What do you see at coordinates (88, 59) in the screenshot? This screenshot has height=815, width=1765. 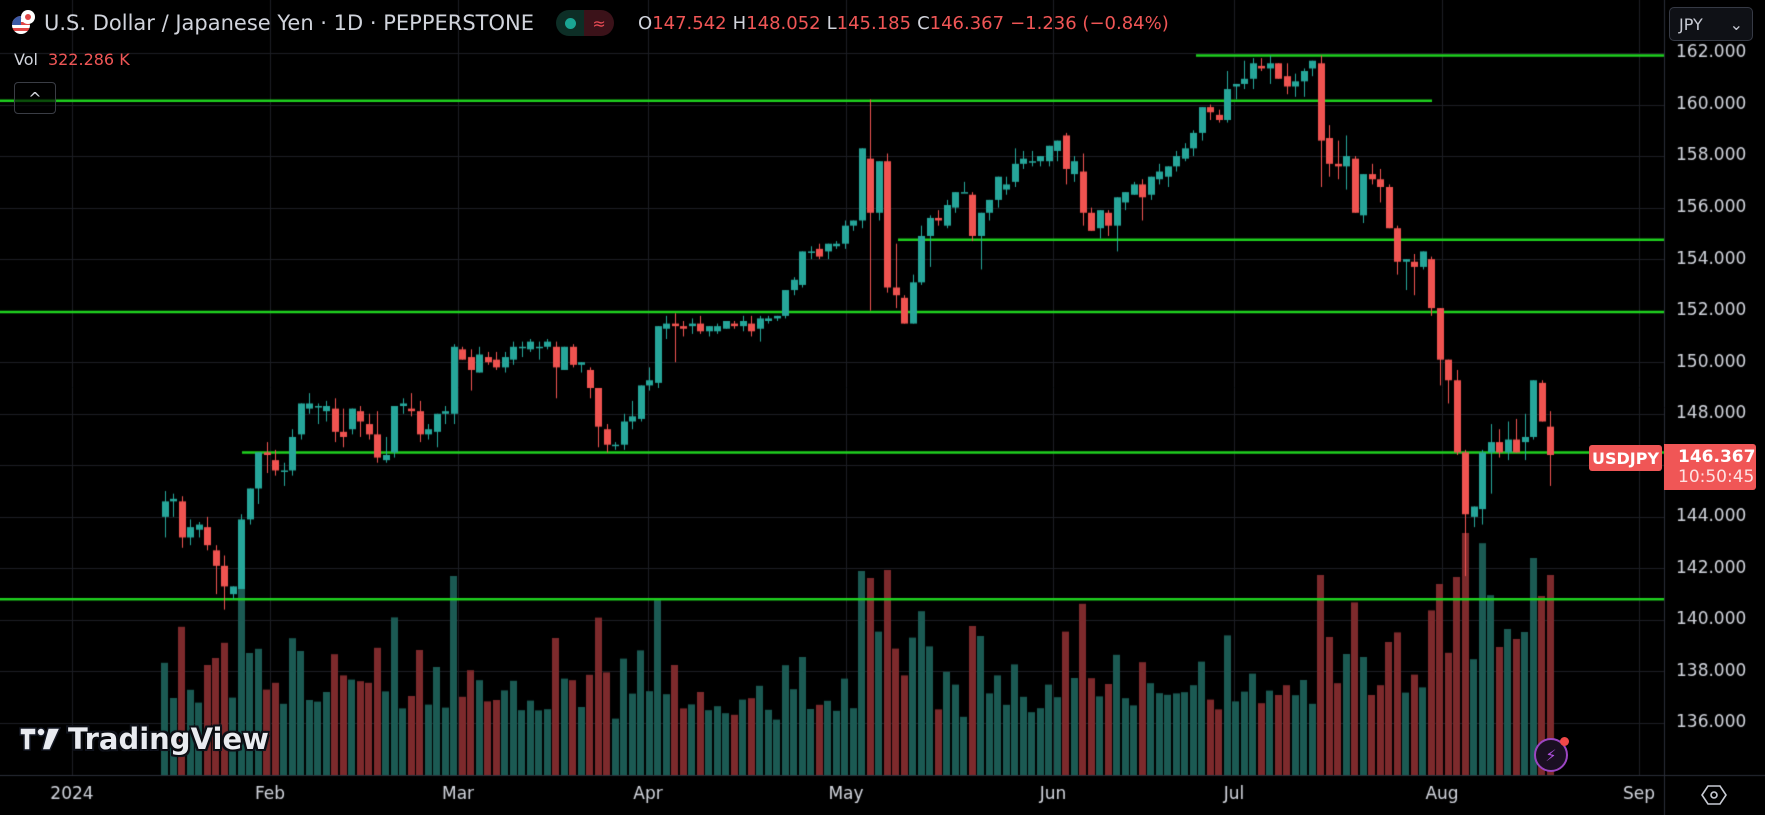 I see `volume-value: 322.286 K` at bounding box center [88, 59].